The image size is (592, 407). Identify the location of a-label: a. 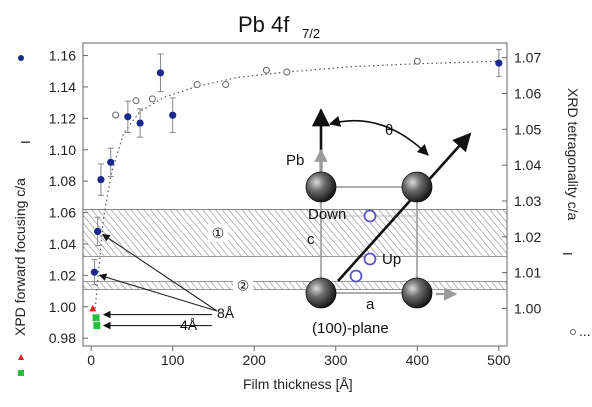
(370, 304).